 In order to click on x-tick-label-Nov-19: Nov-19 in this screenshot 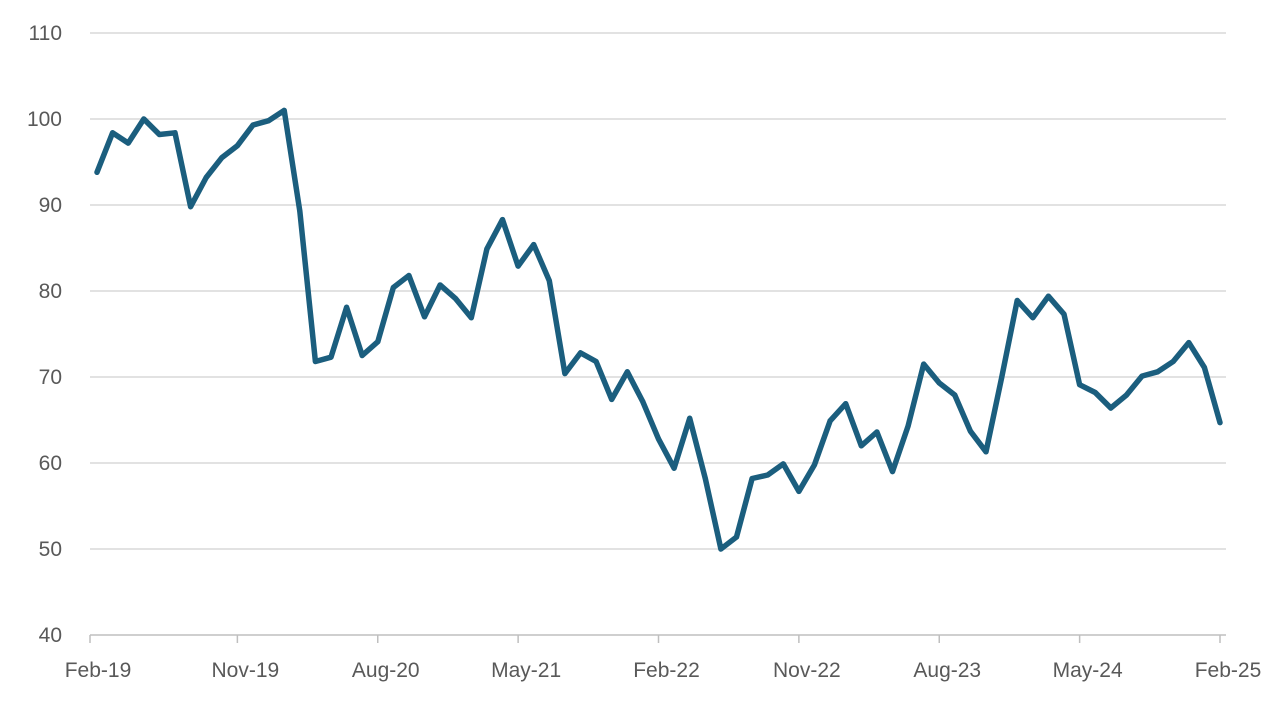, I will do `click(246, 670)`.